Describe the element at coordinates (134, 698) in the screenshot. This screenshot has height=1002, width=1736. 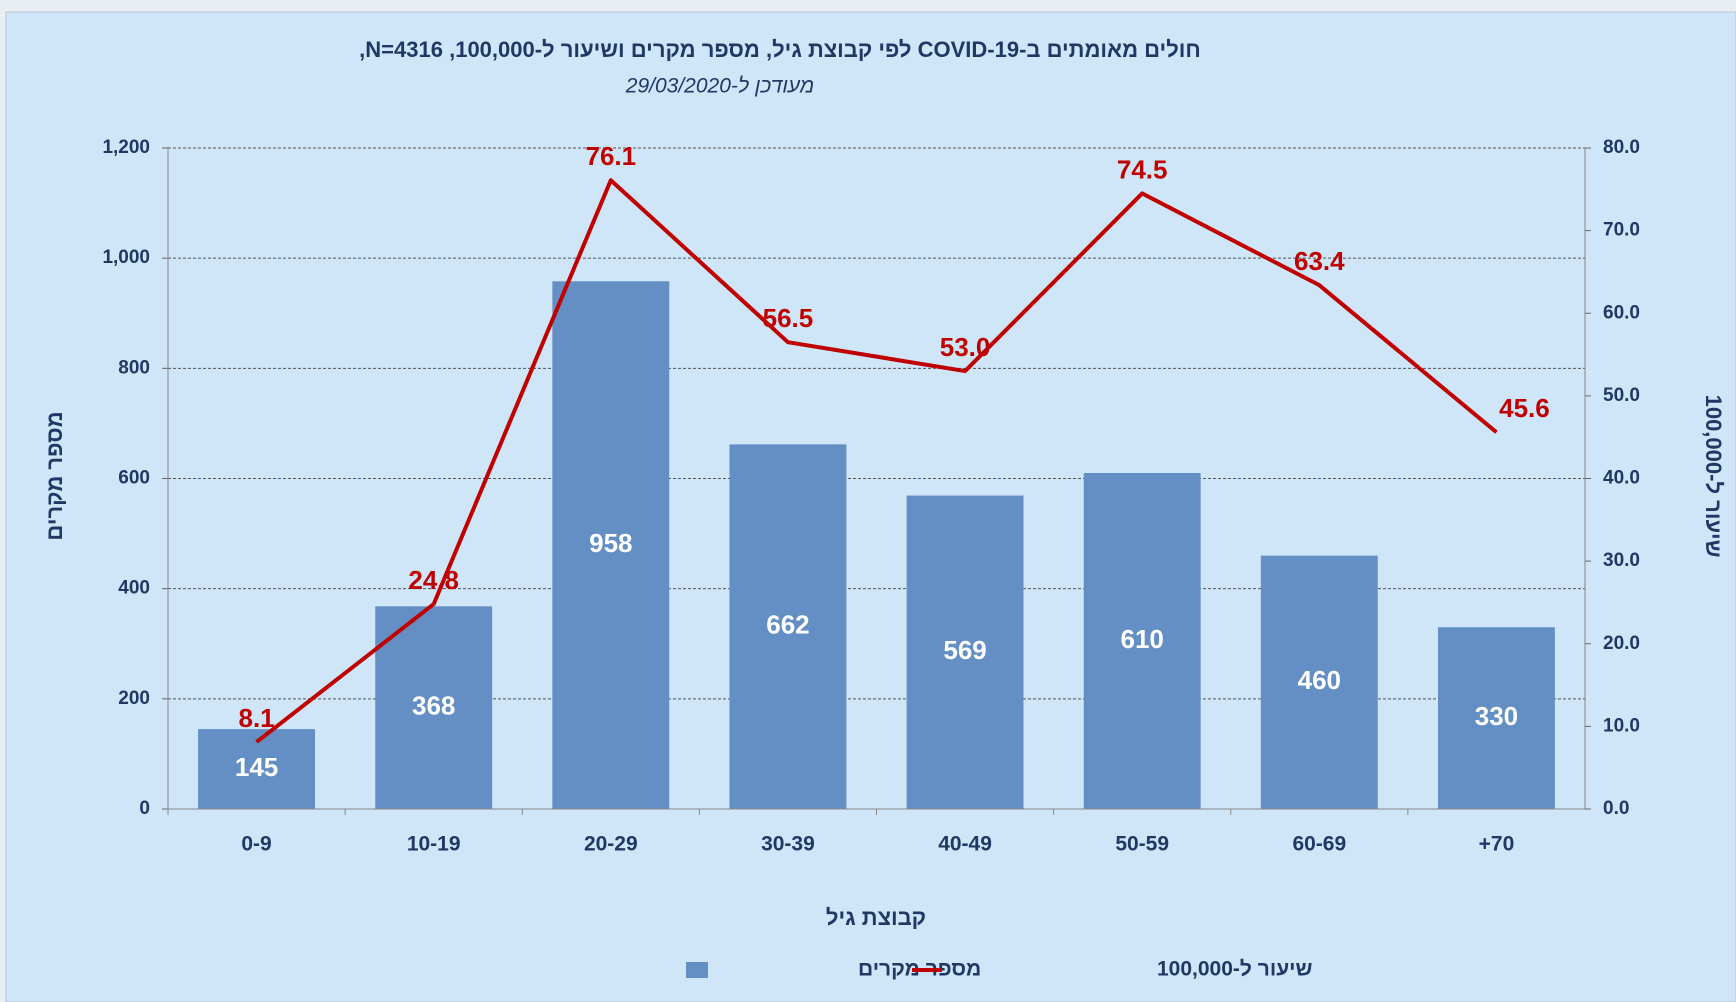
I see `y-tick-label: 200` at that location.